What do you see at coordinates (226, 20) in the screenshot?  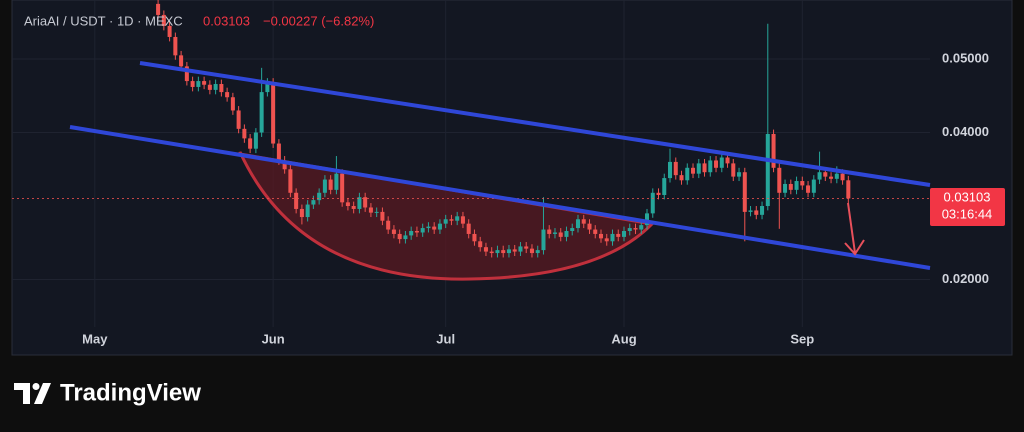 I see `header-price: 0.03103` at bounding box center [226, 20].